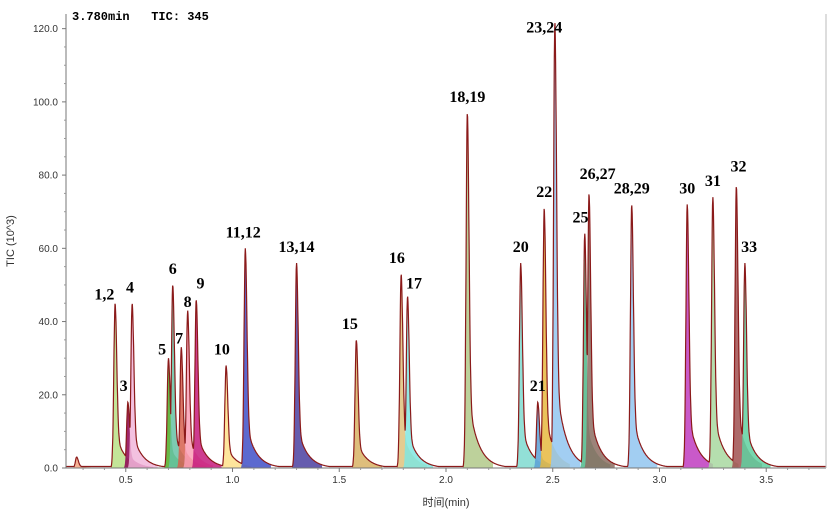 The image size is (838, 511). Describe the element at coordinates (350, 324) in the screenshot. I see `peak-label: 15` at that location.